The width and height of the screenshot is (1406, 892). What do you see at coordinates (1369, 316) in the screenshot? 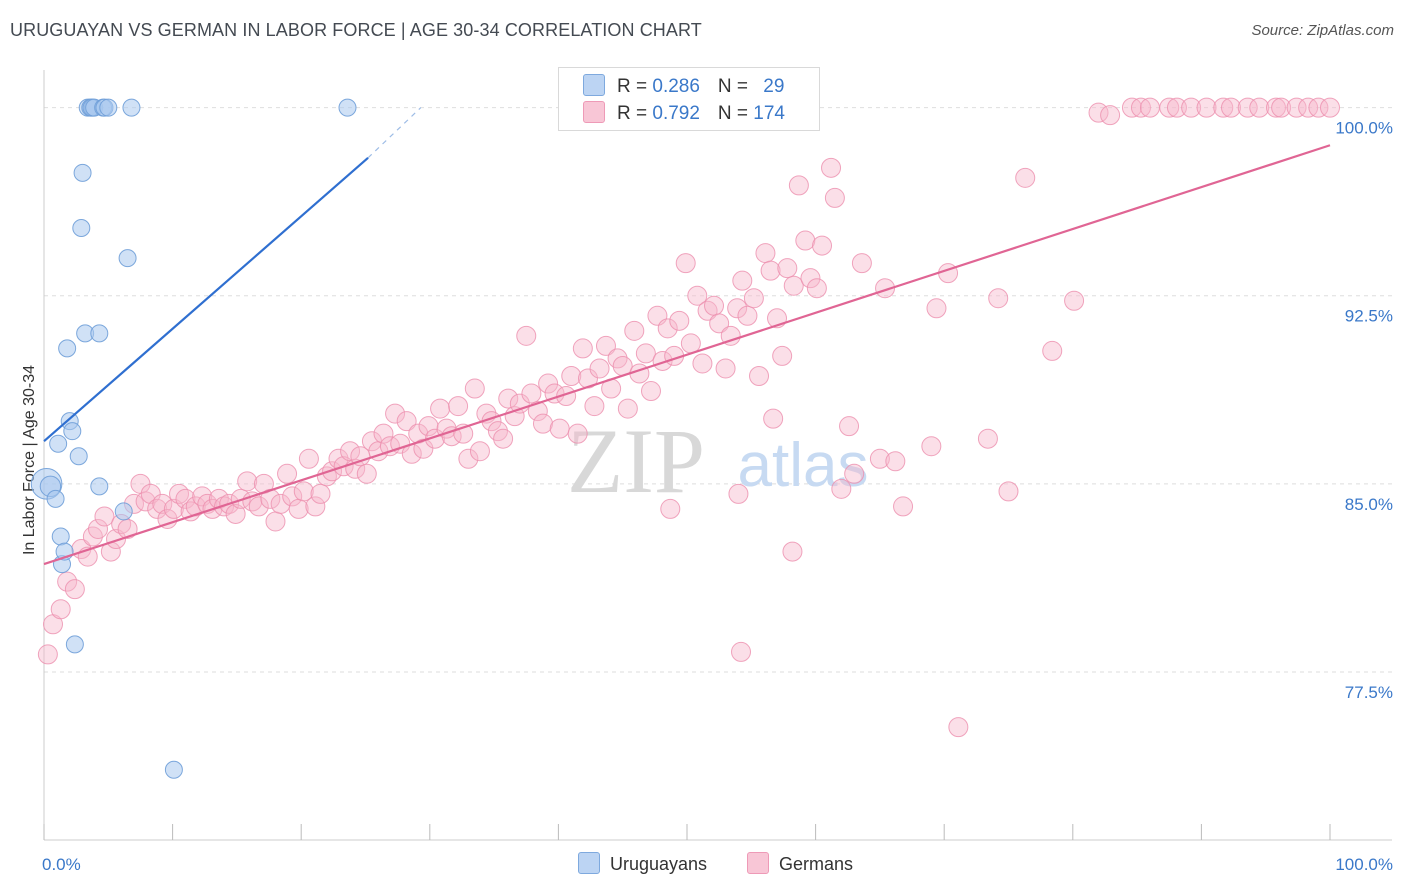
I see `y-tick-label: 92.5%` at bounding box center [1369, 316].